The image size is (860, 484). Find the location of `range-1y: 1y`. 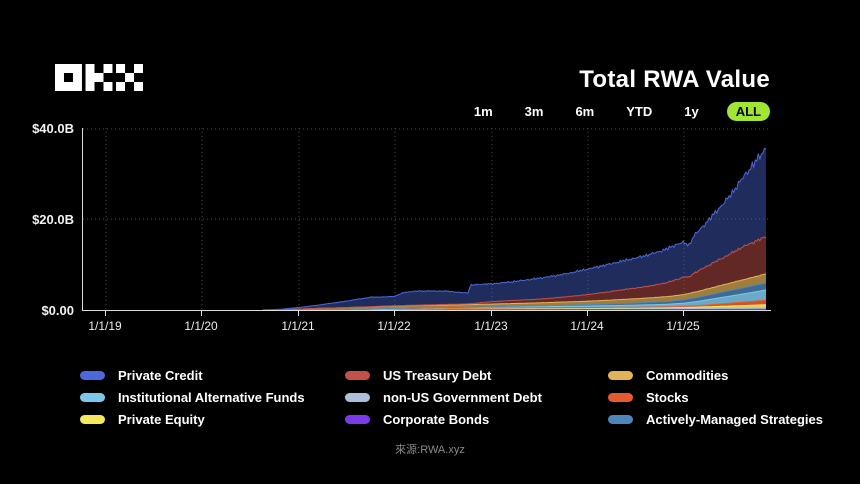

range-1y: 1y is located at coordinates (691, 111).